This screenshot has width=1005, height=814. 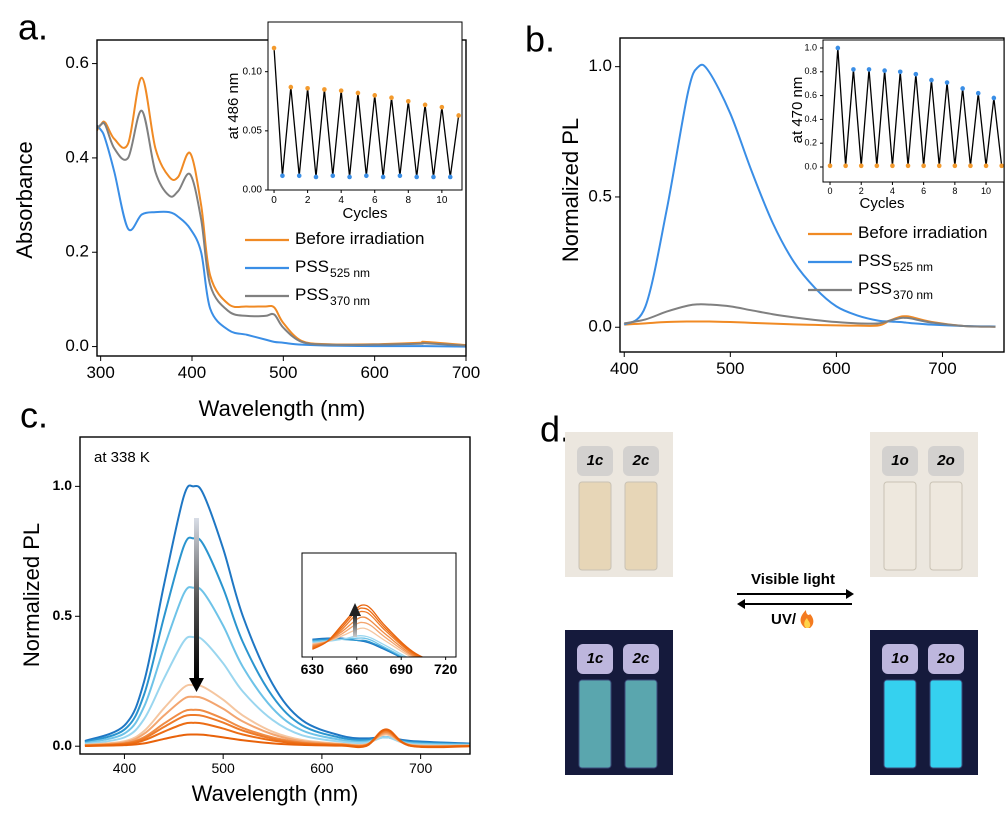 I want to click on x-axis-title: Cycles, so click(x=364, y=213).